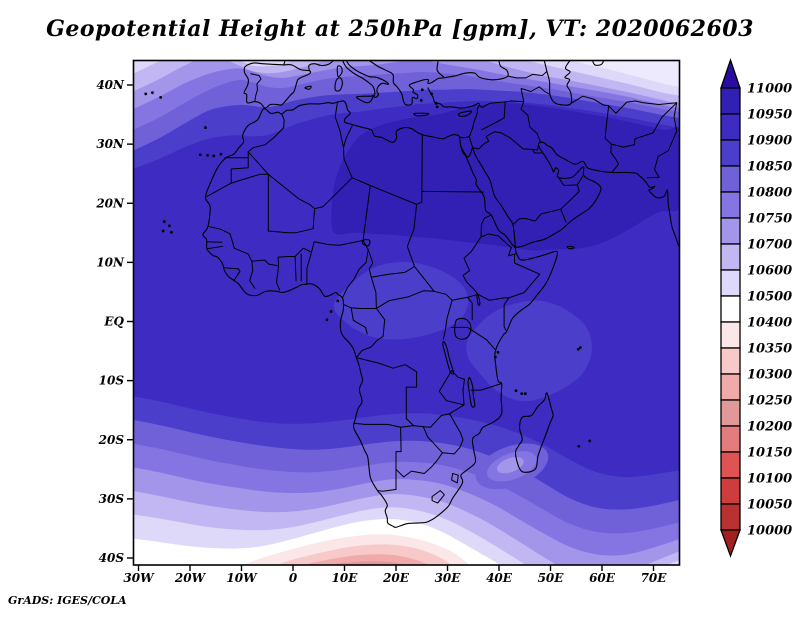 Image resolution: width=800 pixels, height=618 pixels. Describe the element at coordinates (110, 85) in the screenshot. I see `y-tick-label: 40N` at that location.